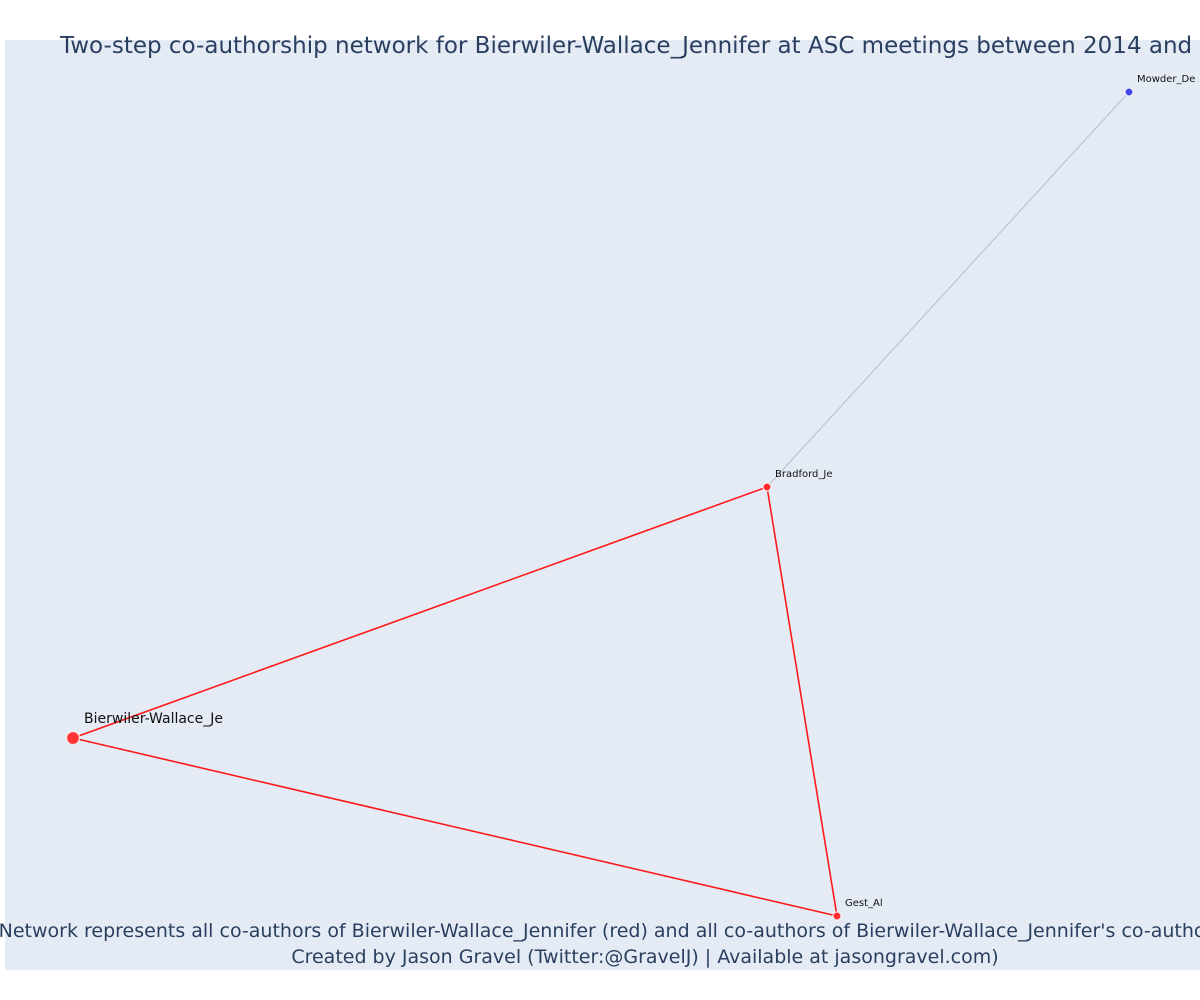 This screenshot has width=1200, height=1000. I want to click on node-mowder, so click(1129, 92).